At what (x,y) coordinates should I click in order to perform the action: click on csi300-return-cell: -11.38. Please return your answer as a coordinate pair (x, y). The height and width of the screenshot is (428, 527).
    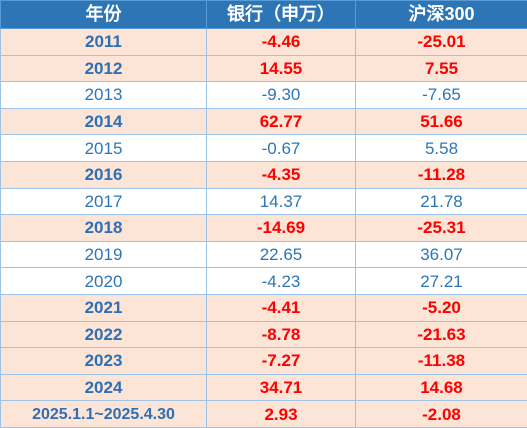
    Looking at the image, I should click on (441, 361).